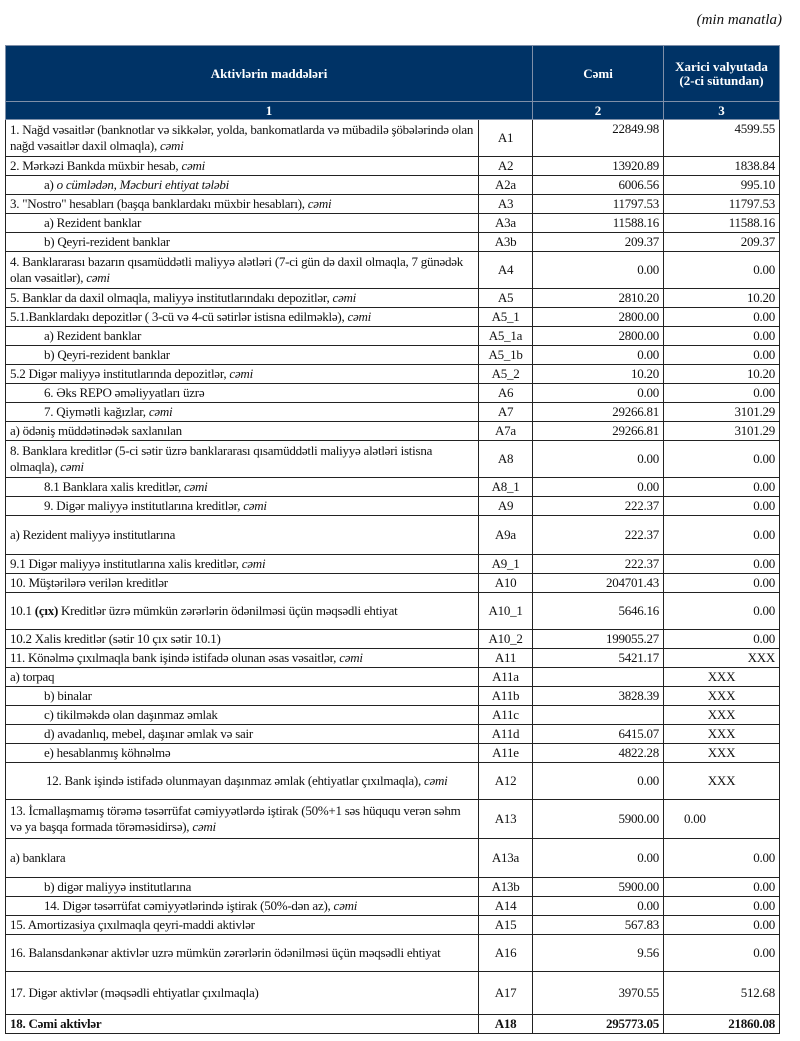 The height and width of the screenshot is (1041, 800). What do you see at coordinates (598, 138) in the screenshot?
I see `row-total: 22849.98` at bounding box center [598, 138].